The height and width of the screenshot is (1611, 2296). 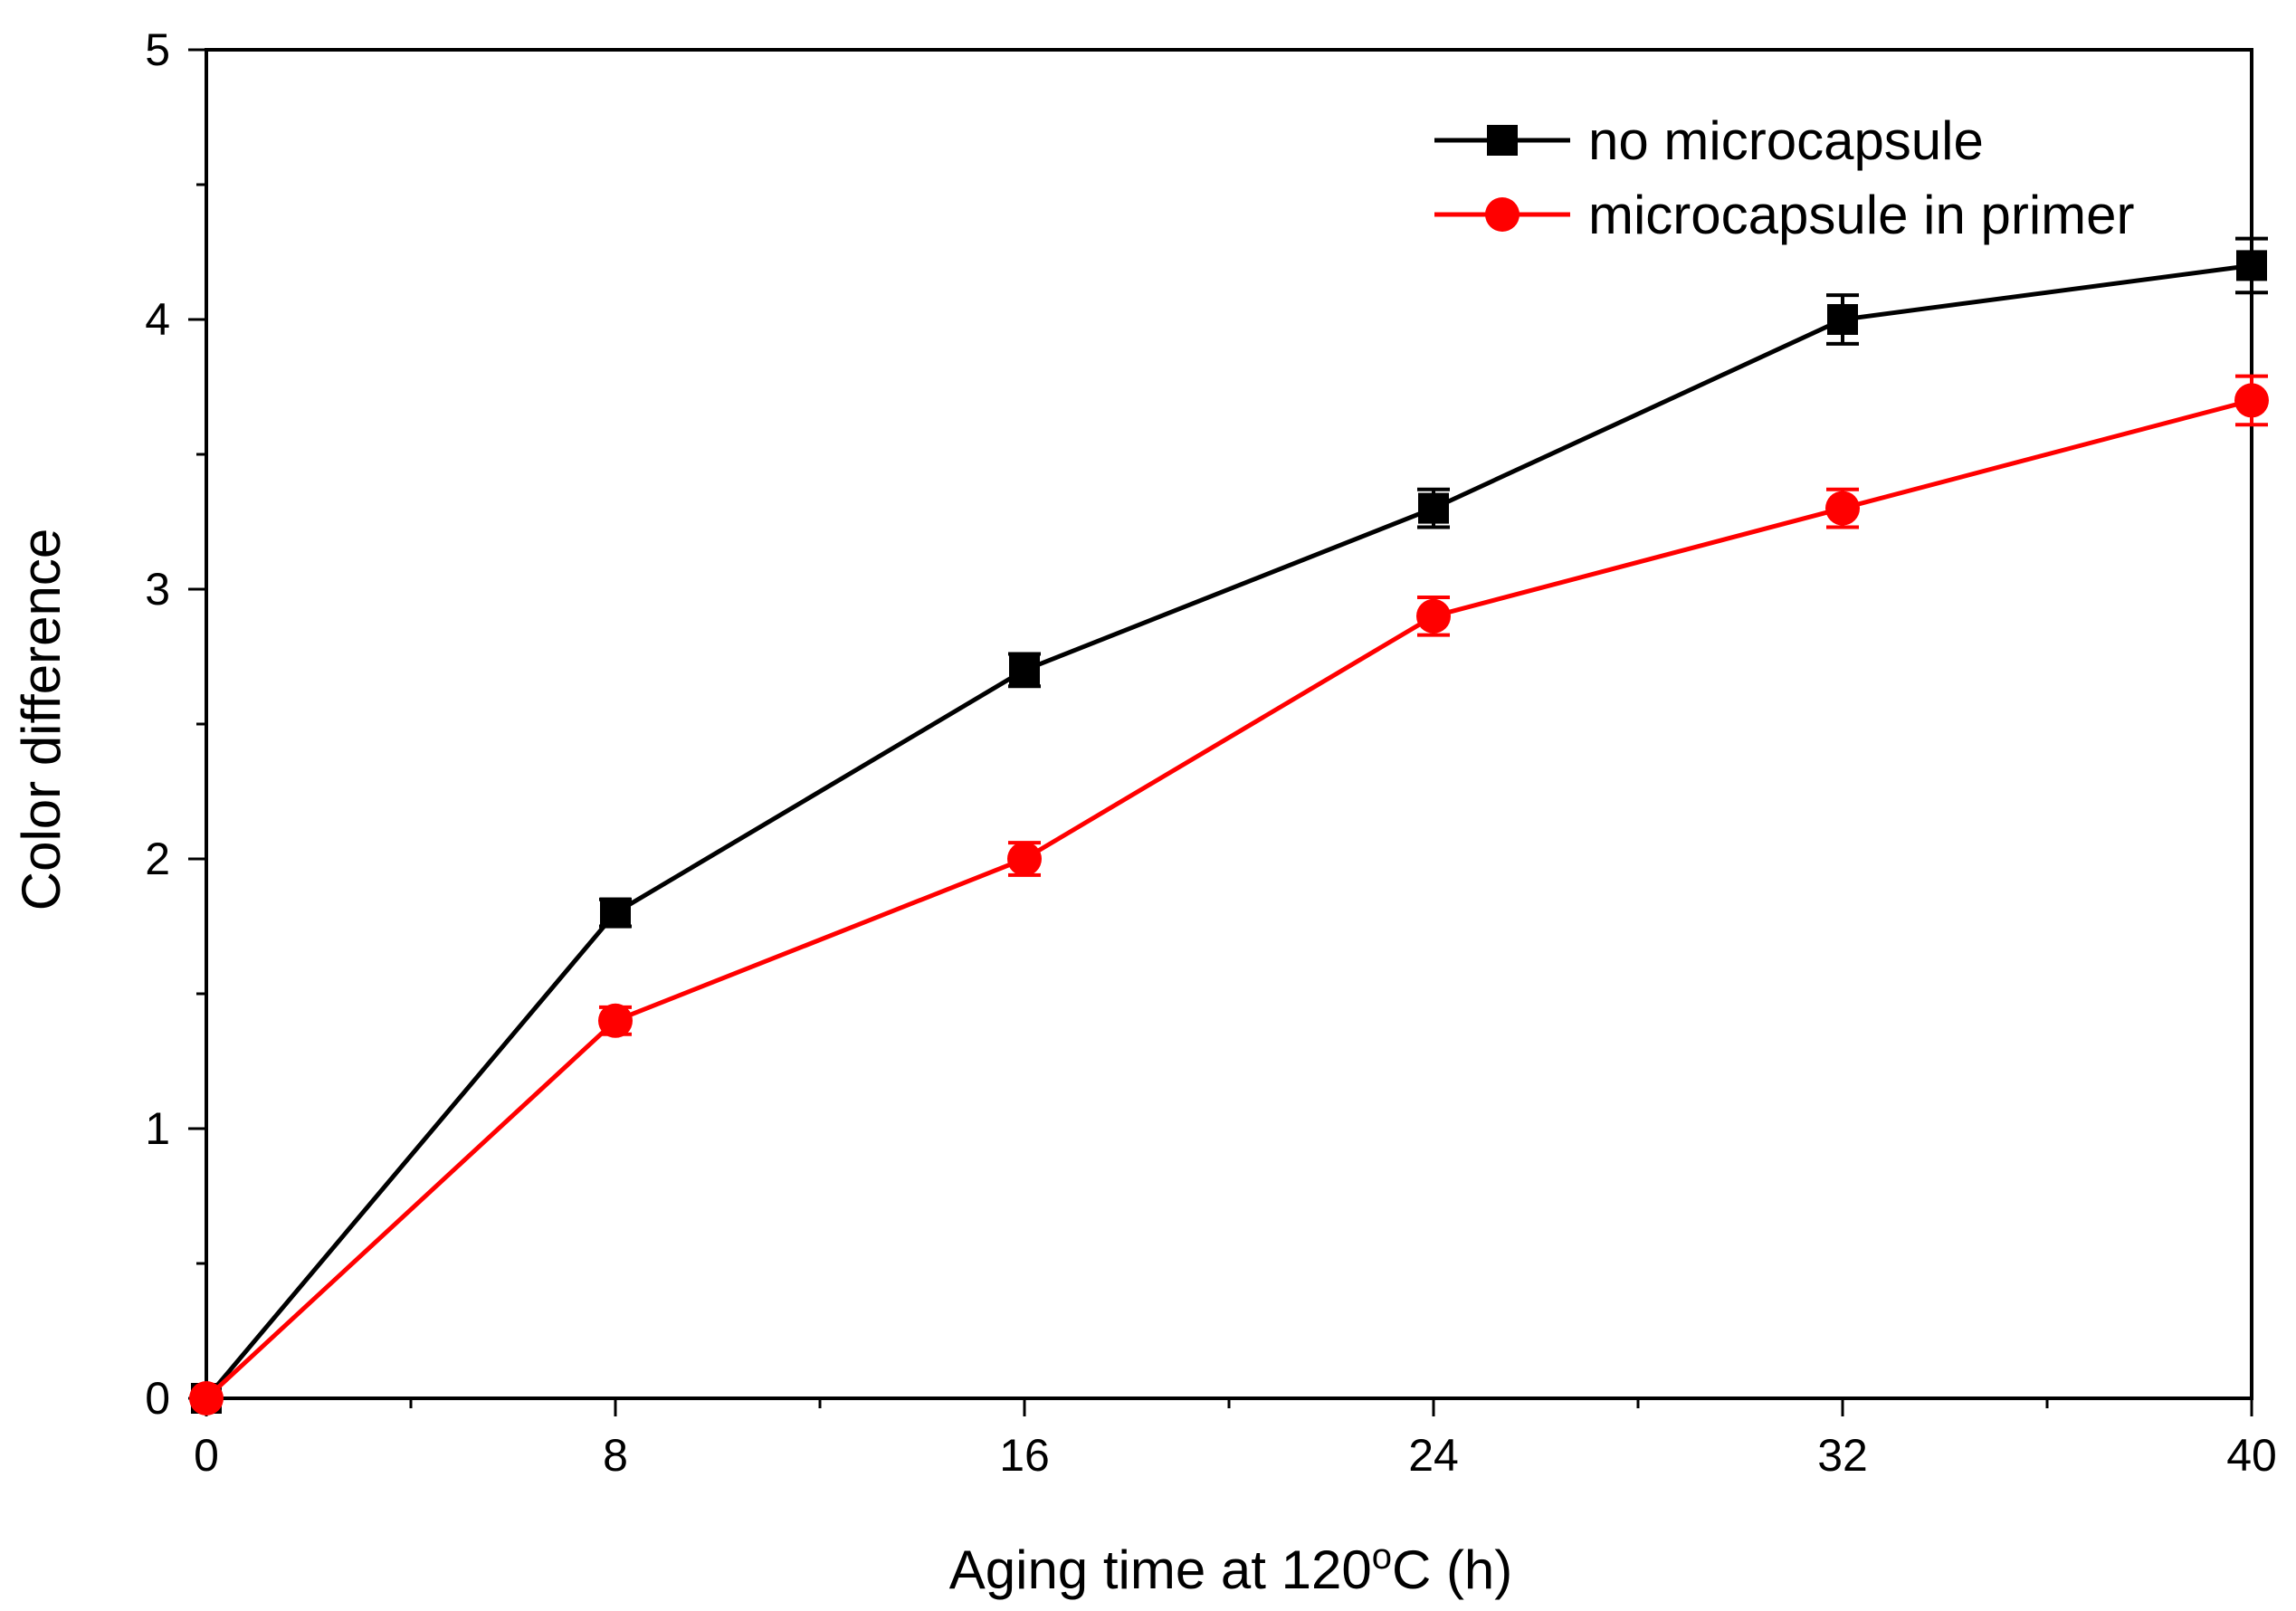 I want to click on y-axis: 0 1 2 3 4 5, so click(x=175, y=724).